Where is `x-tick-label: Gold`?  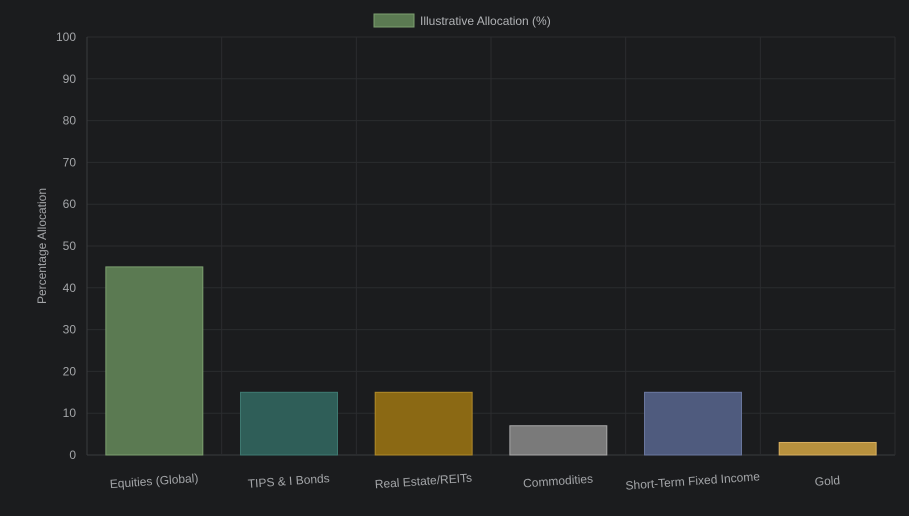
x-tick-label: Gold is located at coordinates (827, 481).